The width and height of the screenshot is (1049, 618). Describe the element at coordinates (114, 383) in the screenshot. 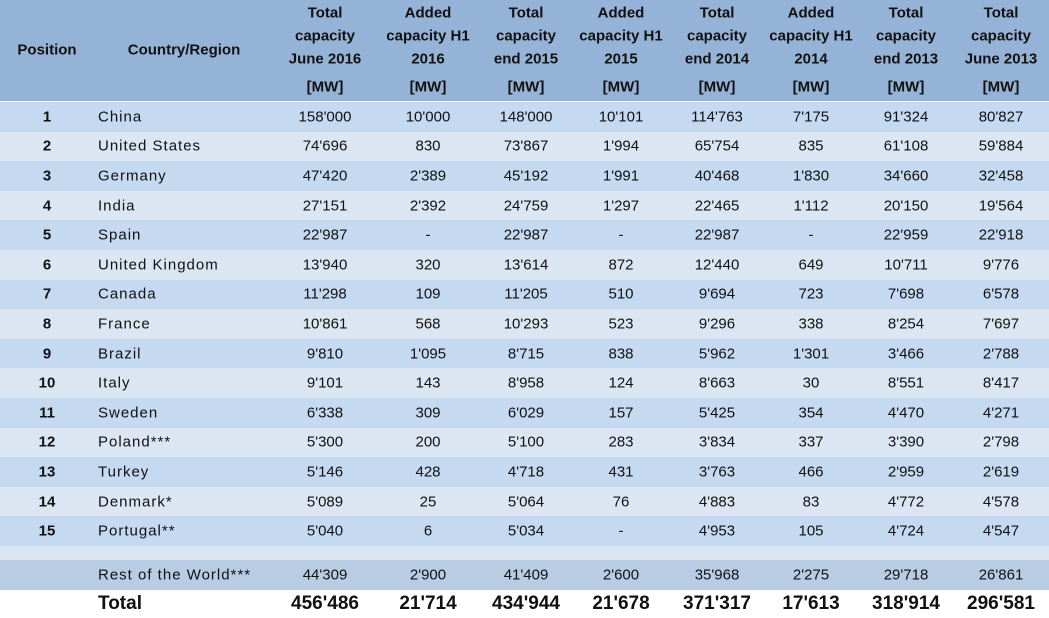

I see `country-cell: Italy` at that location.